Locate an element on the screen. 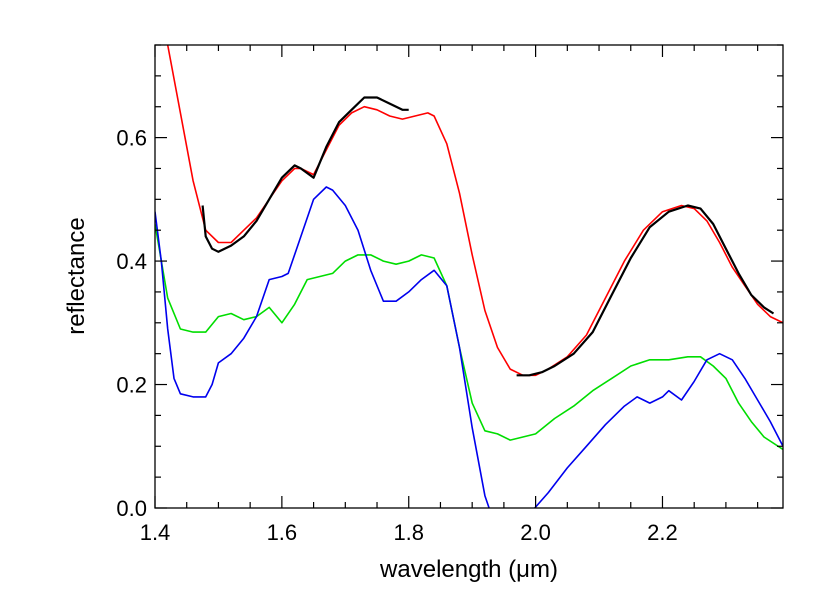  x-tick-label: 2.0 is located at coordinates (535, 532).